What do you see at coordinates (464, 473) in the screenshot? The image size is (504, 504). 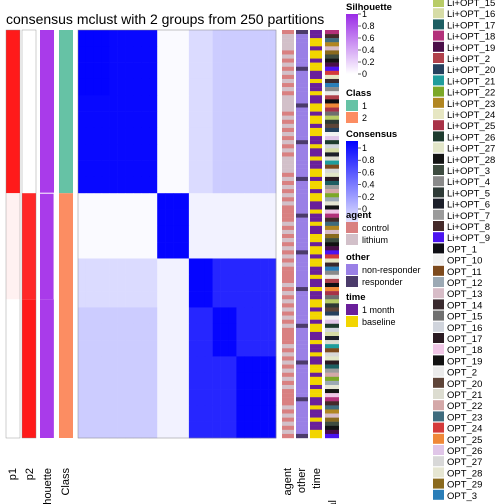 I see `individual-legend-label: OPT_28` at bounding box center [464, 473].